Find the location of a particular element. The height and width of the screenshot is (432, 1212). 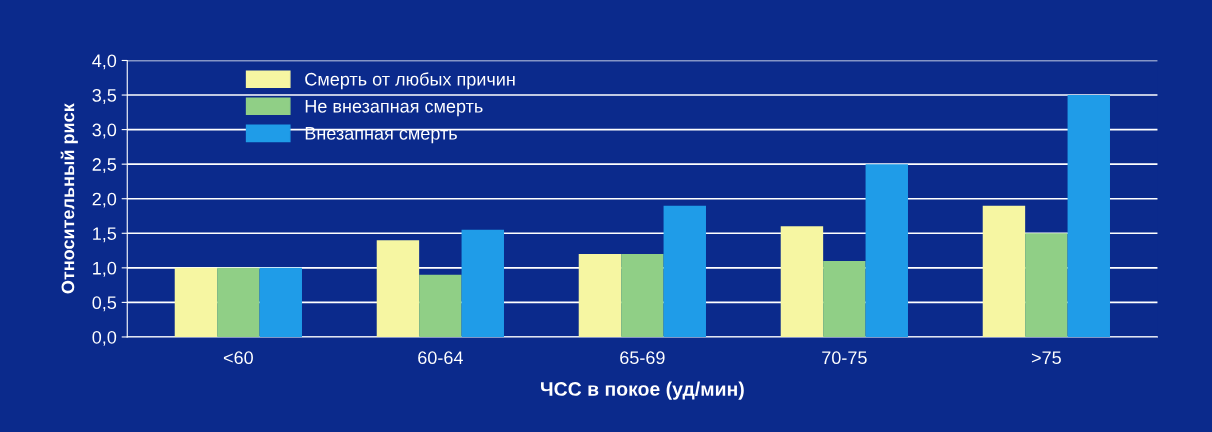

x-tick-label: 65-69 is located at coordinates (642, 358).